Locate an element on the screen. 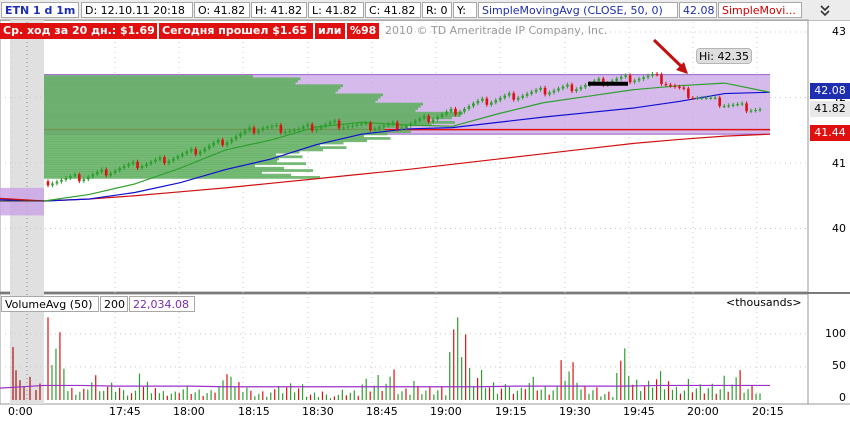  volume-tick-50: 50 is located at coordinates (839, 365).